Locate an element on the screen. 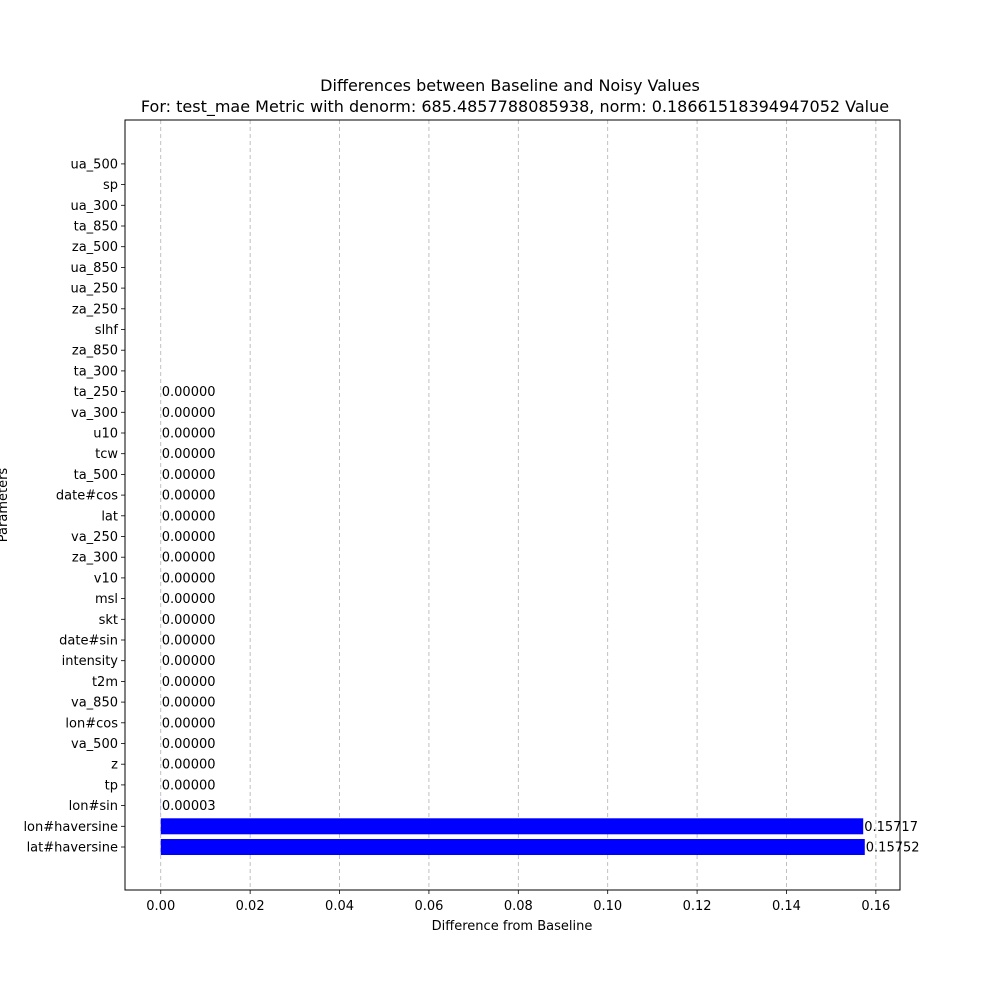 This screenshot has height=1000, width=1000. y-tick-label: v10 is located at coordinates (106, 578).